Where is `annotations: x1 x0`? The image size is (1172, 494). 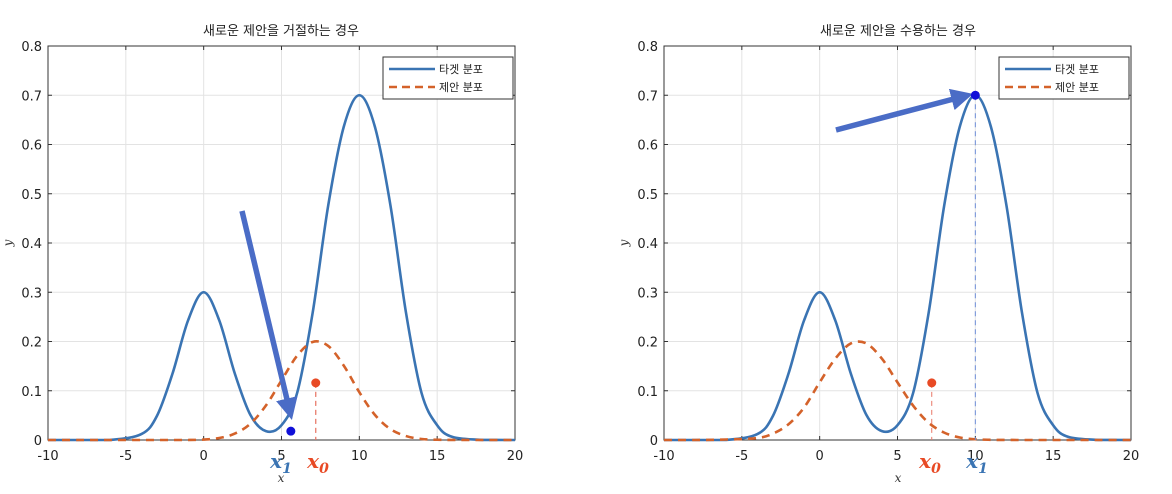 annotations: x1 x0 is located at coordinates (284, 343).